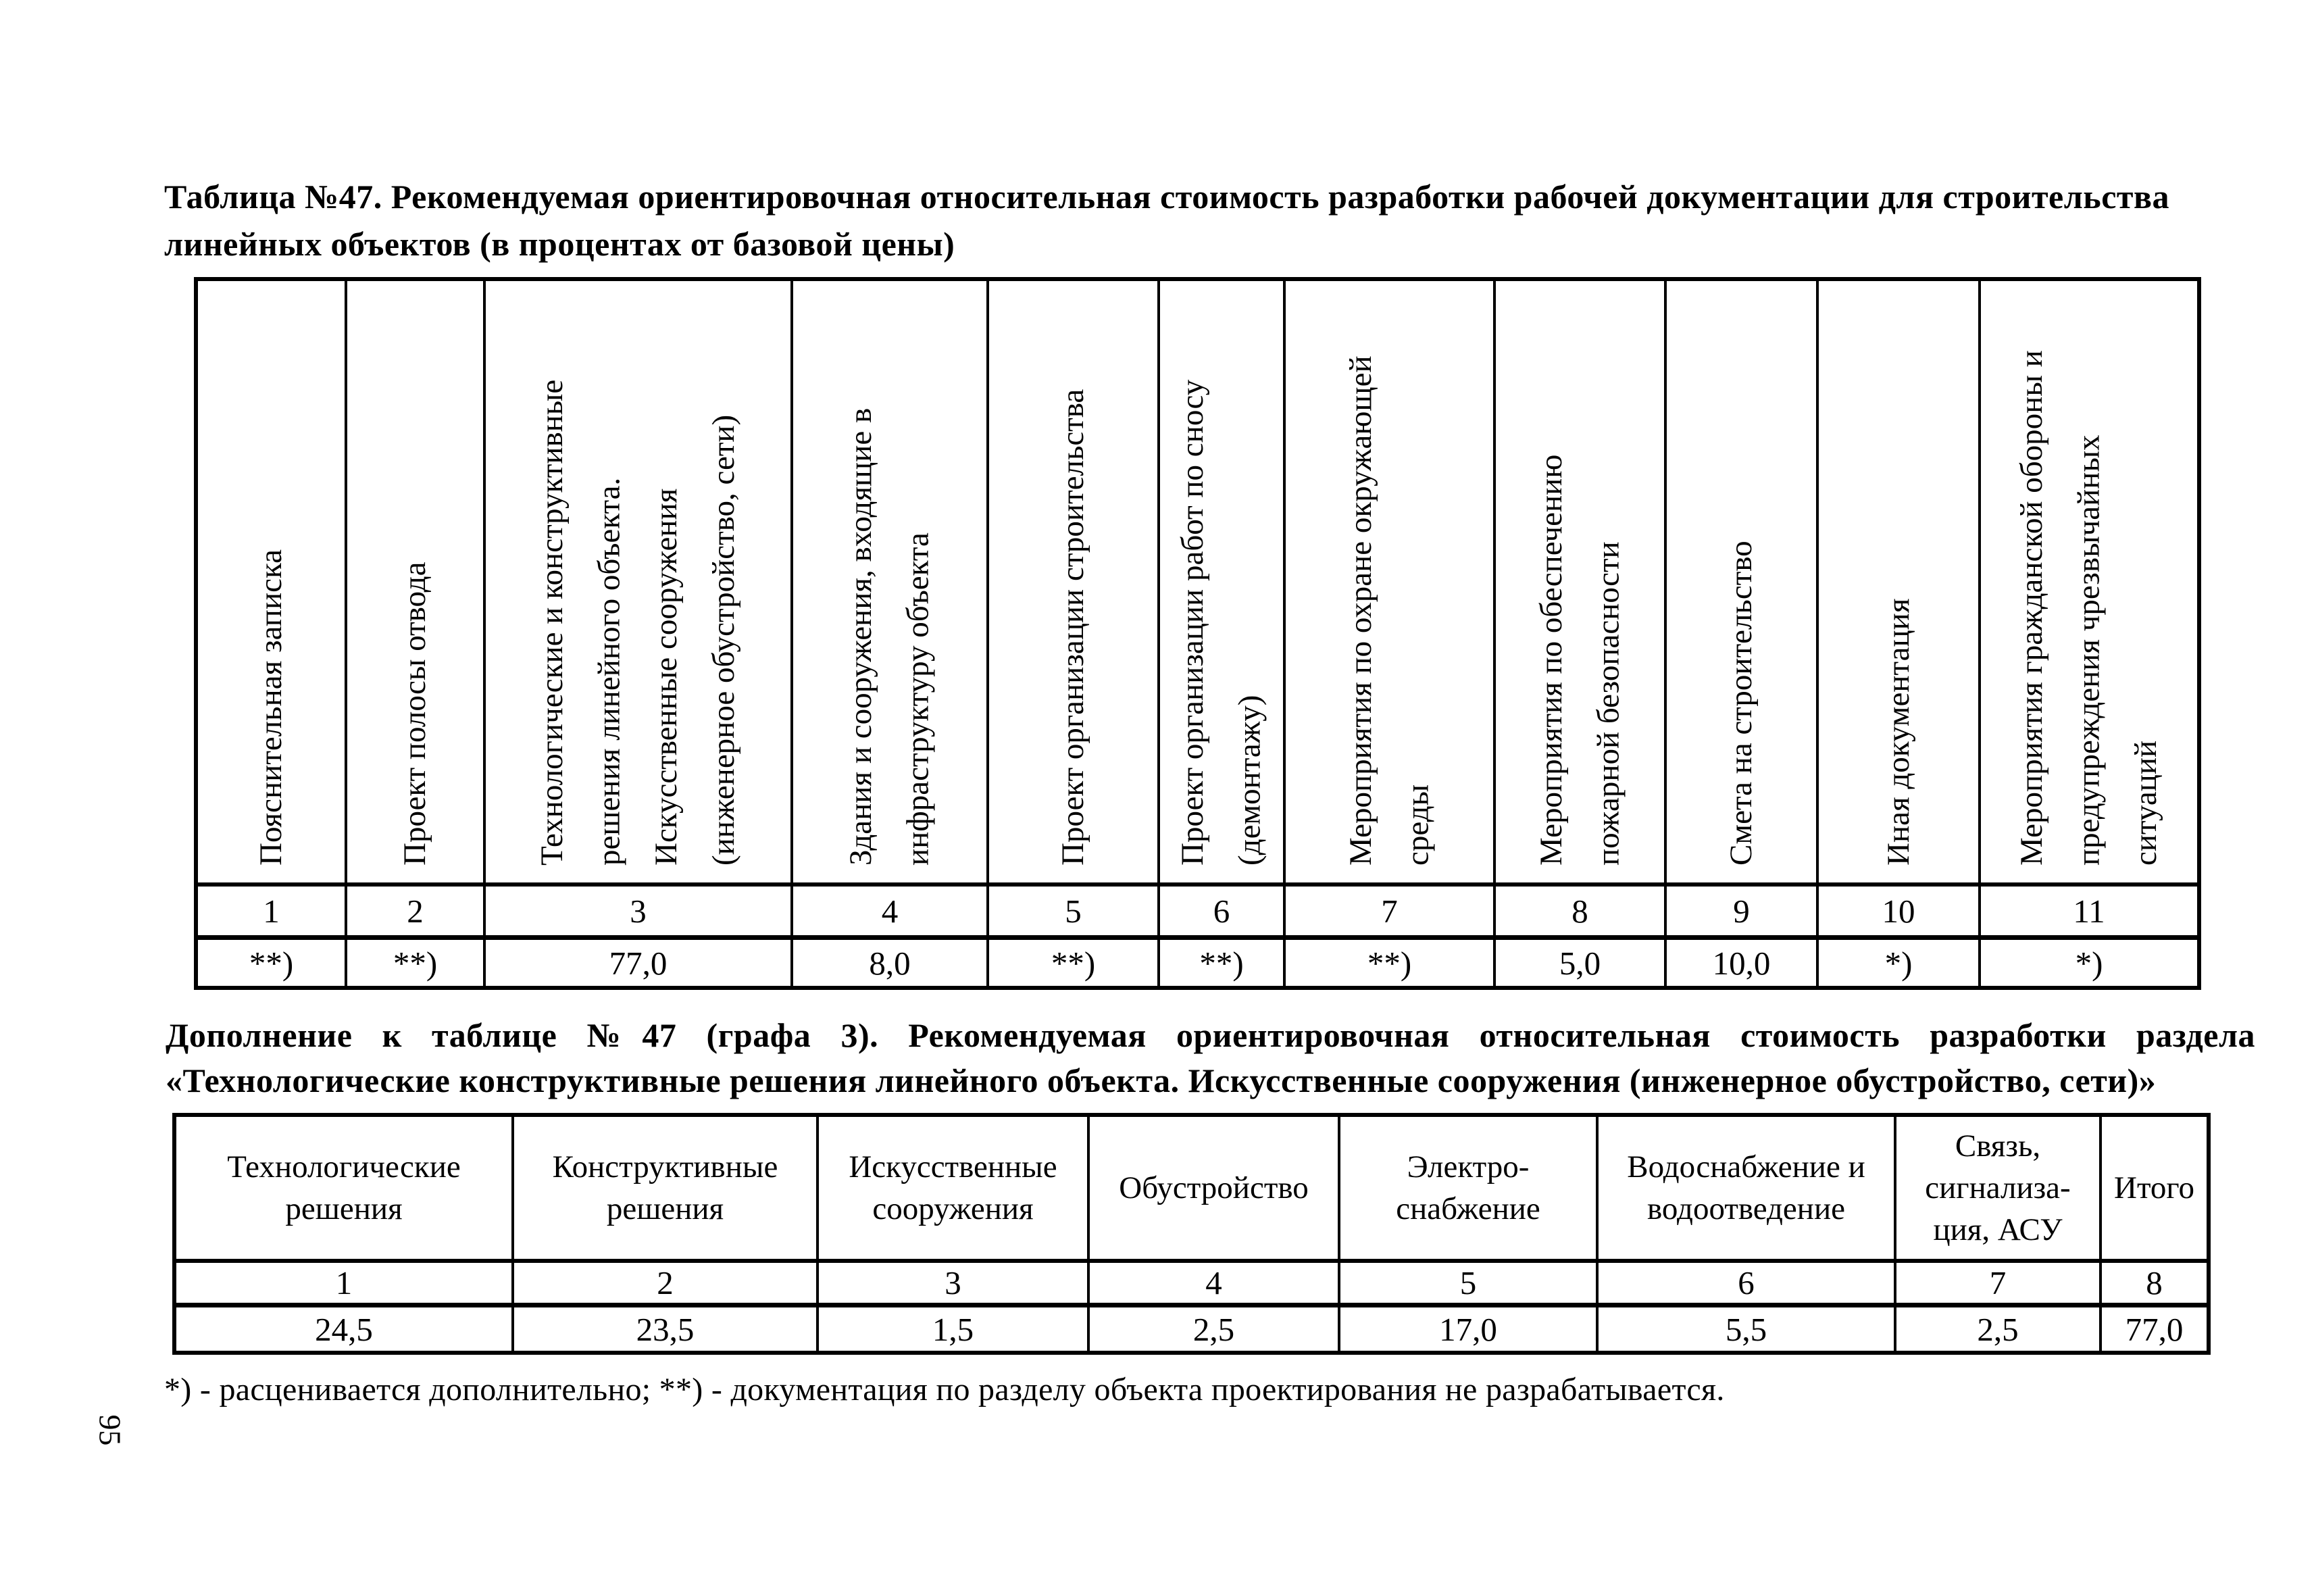 The height and width of the screenshot is (1596, 2314). Describe the element at coordinates (1389, 911) in the screenshot. I see `t1-num-cell: 7` at that location.